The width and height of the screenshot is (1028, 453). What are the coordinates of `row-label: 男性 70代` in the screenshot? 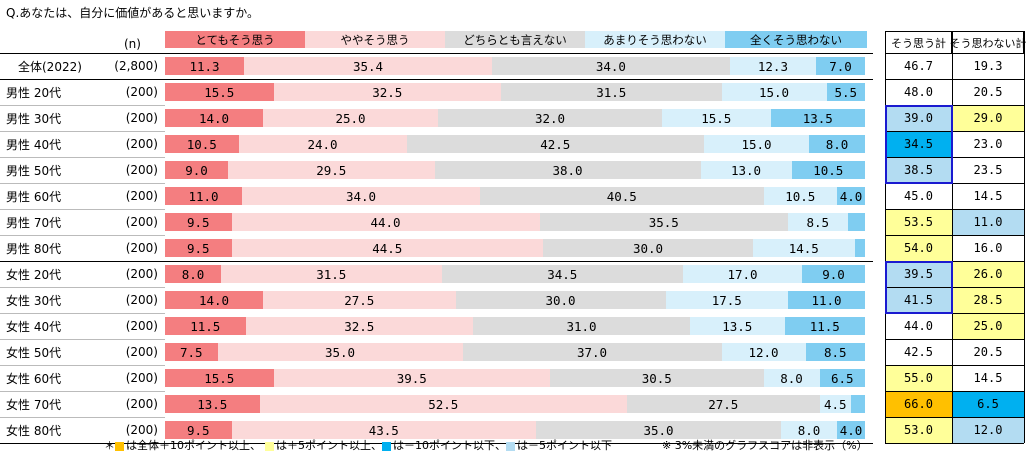 It's located at (34, 222).